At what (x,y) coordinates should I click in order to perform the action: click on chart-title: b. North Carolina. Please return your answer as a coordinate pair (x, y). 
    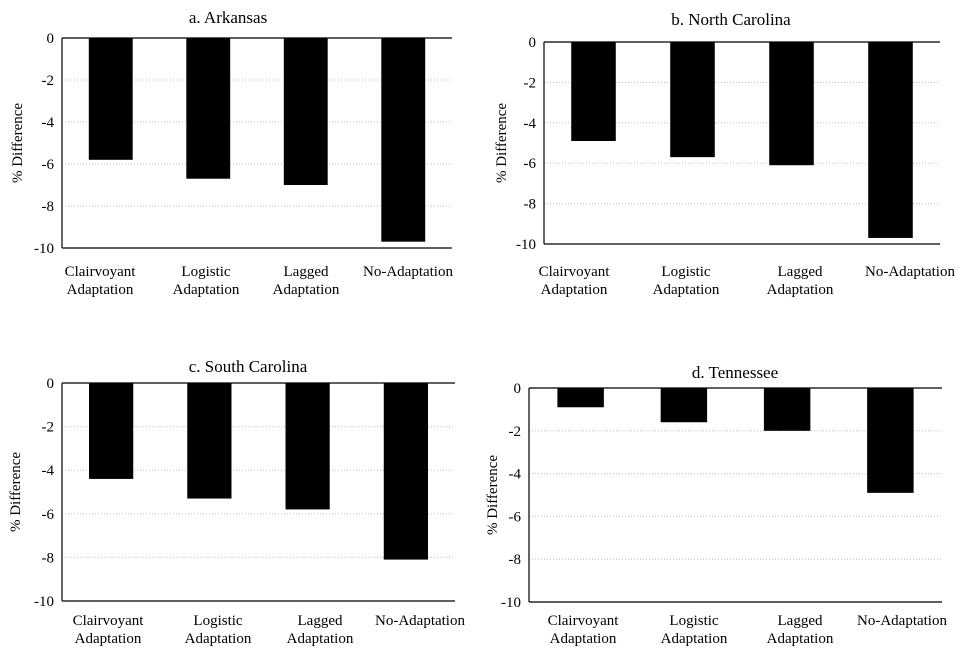
    Looking at the image, I should click on (731, 19).